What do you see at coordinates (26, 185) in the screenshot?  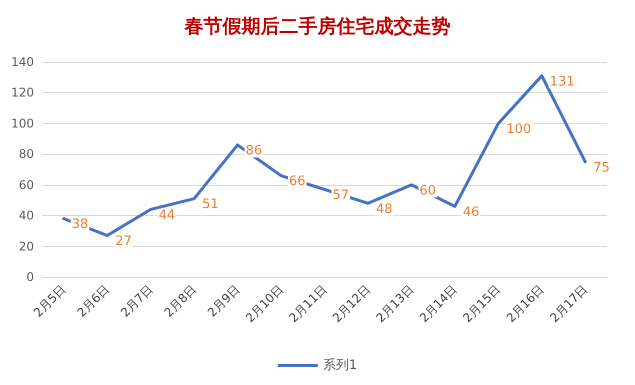 I see `y-tick-label: 60` at bounding box center [26, 185].